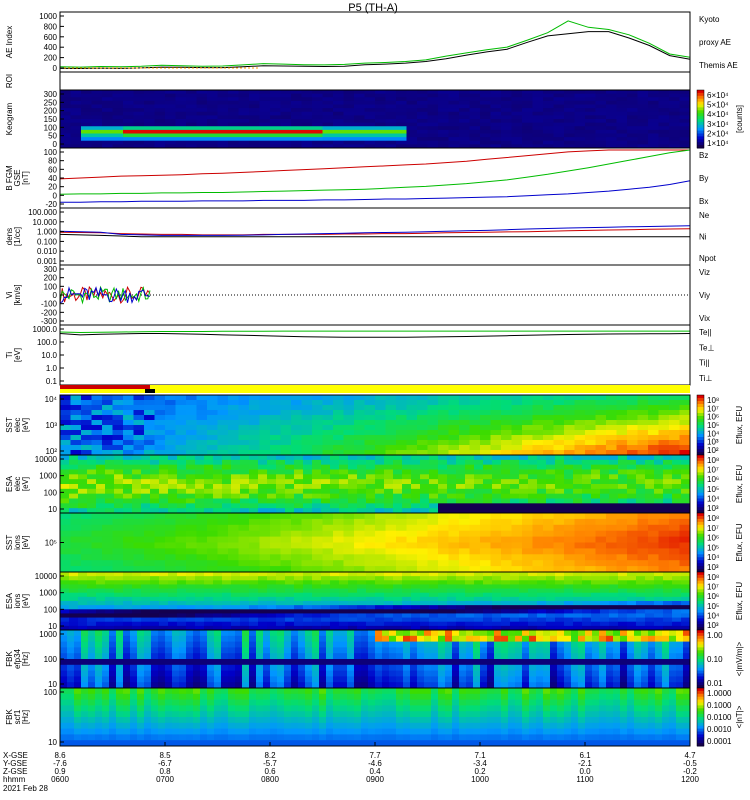 The width and height of the screenshot is (750, 800). I want to click on esa_e-ylabel: elec, so click(17, 484).